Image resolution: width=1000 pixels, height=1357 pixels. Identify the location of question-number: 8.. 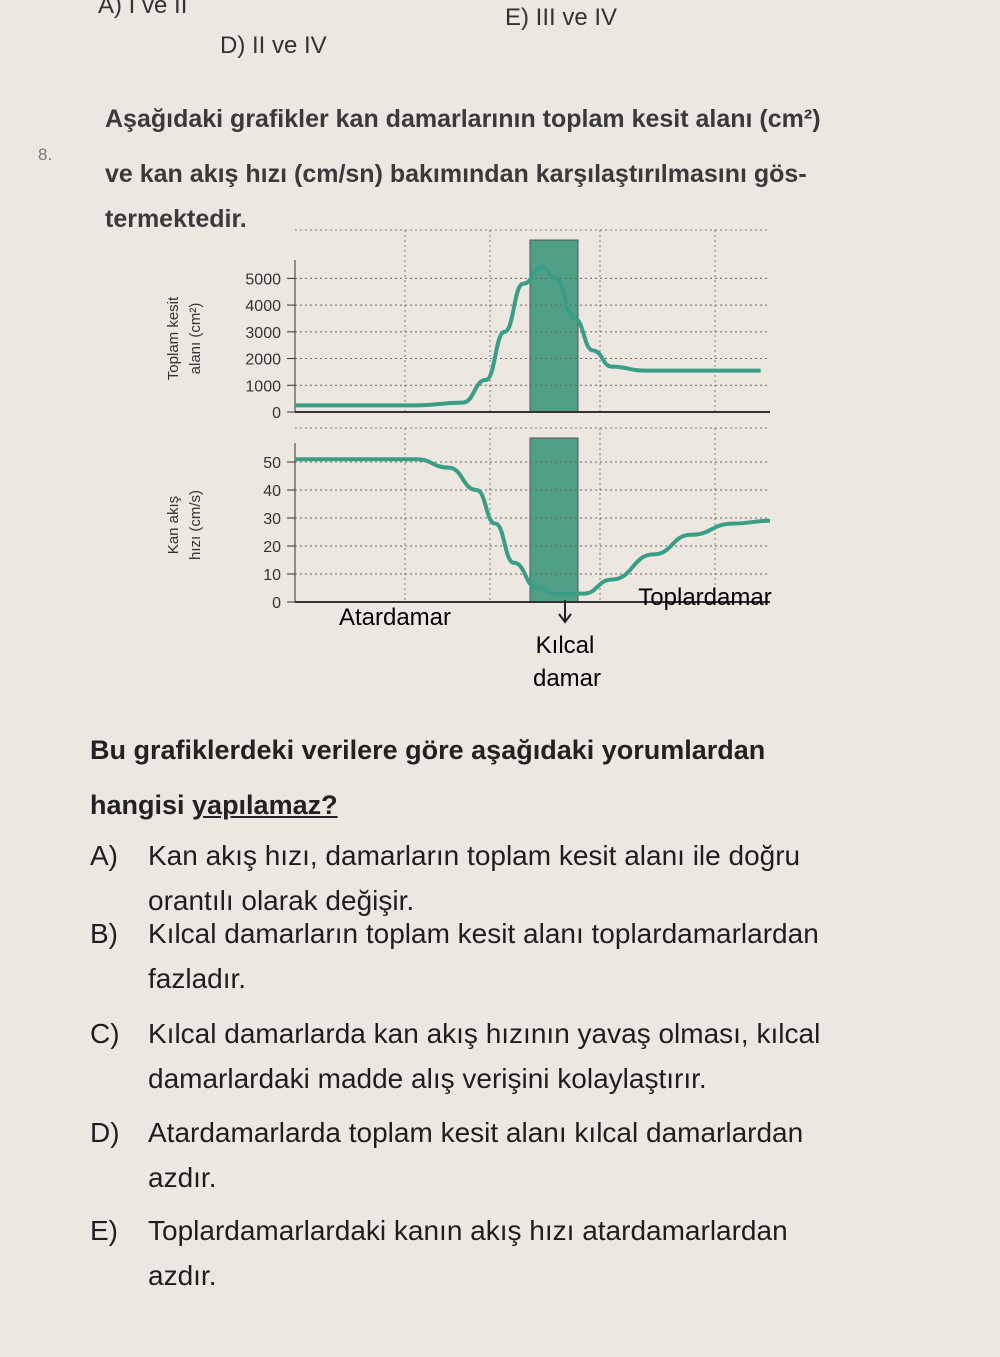
(45, 154).